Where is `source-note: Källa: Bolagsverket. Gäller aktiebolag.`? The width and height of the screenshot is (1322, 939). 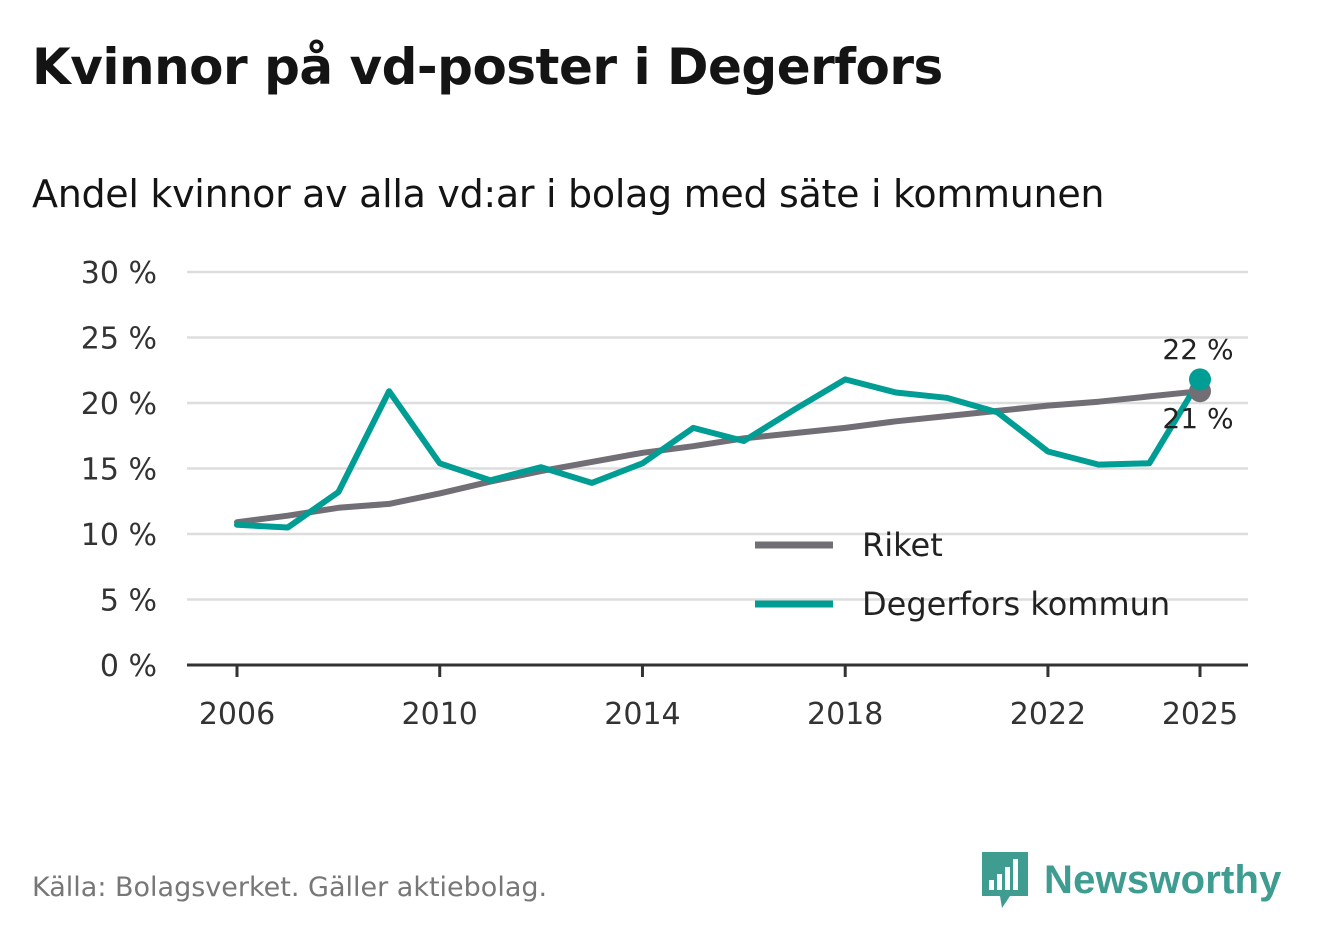 source-note: Källa: Bolagsverket. Gäller aktiebolag. is located at coordinates (290, 887).